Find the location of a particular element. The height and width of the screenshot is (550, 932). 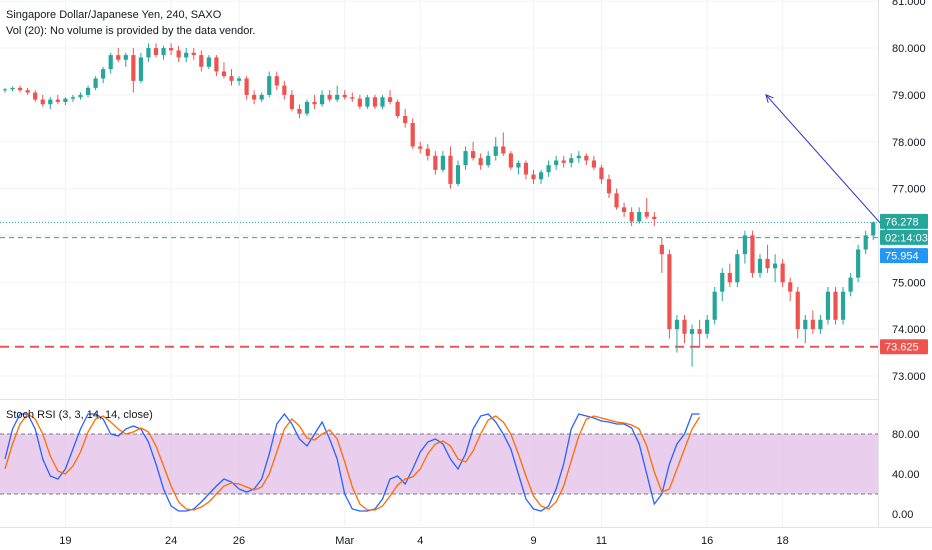

price-label-countdown: 02:14:03 is located at coordinates (904, 237).